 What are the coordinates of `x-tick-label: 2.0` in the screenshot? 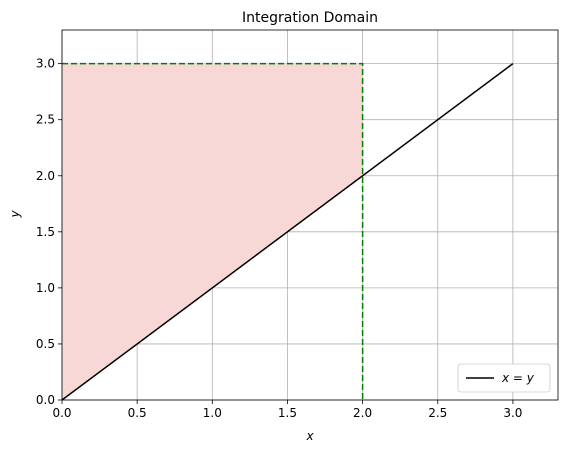 It's located at (362, 413).